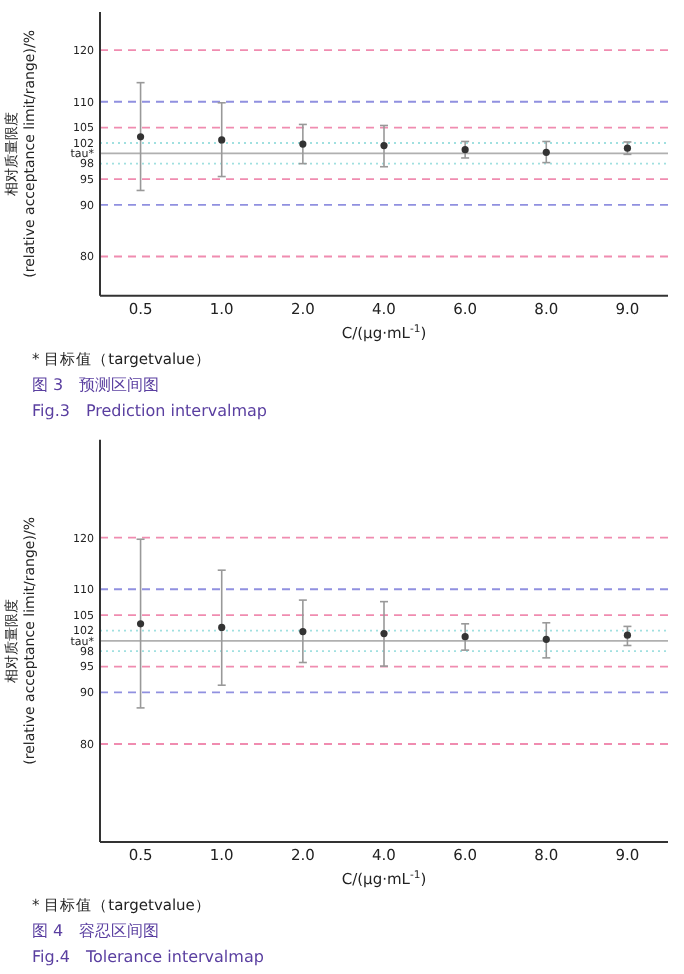 The image size is (684, 974). I want to click on text: 图 4 容忍区间图, so click(96, 931).